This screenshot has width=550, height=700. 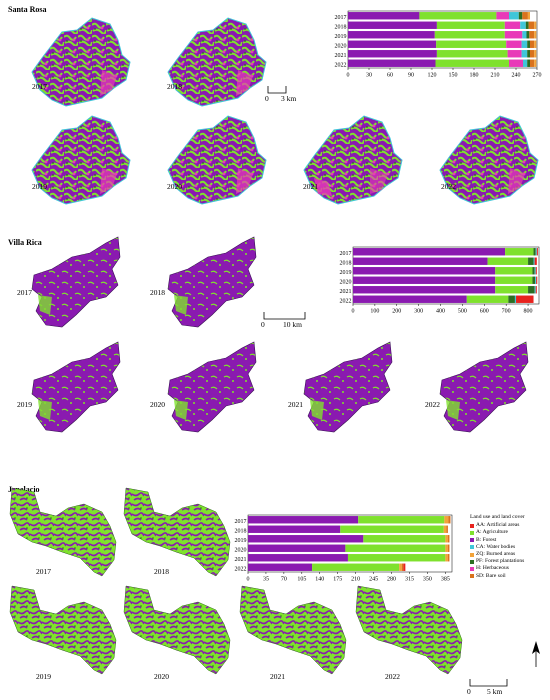 What do you see at coordinates (492, 568) in the screenshot?
I see `legend-label: H: Herbaceous` at bounding box center [492, 568].